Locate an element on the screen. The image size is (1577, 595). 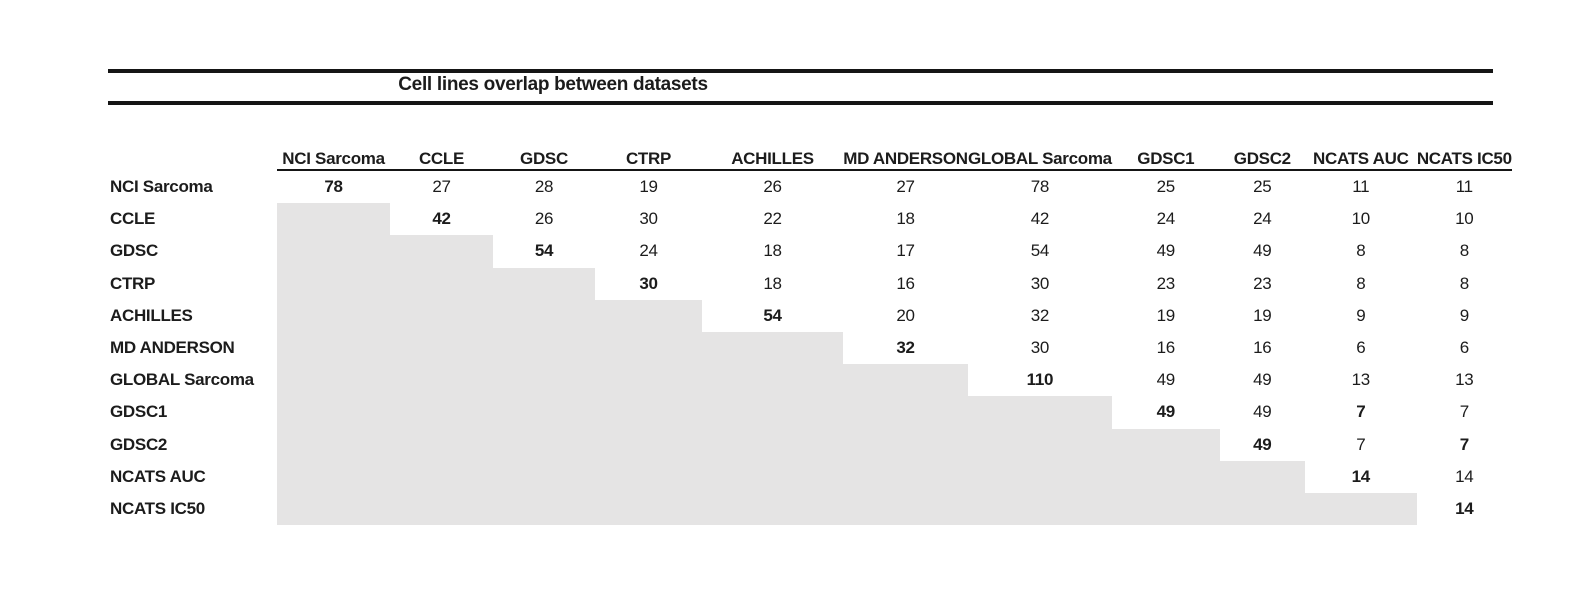
matrix-cell: 27 is located at coordinates (905, 187).